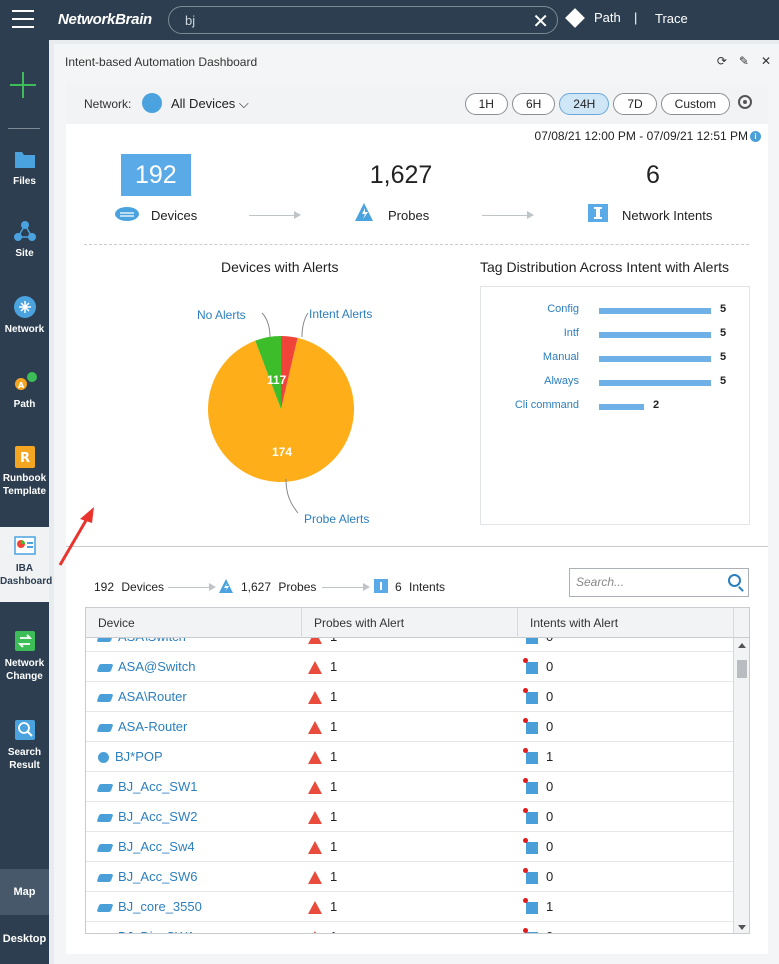  Describe the element at coordinates (409, 697) in the screenshot. I see `table-row: ASA\Router 1 0` at that location.